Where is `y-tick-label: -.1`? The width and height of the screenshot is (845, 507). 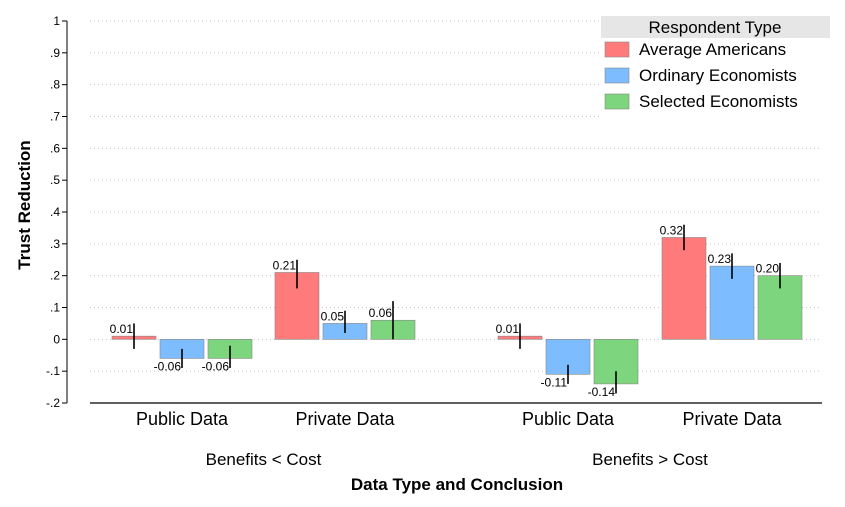 y-tick-label: -.1 is located at coordinates (53, 371).